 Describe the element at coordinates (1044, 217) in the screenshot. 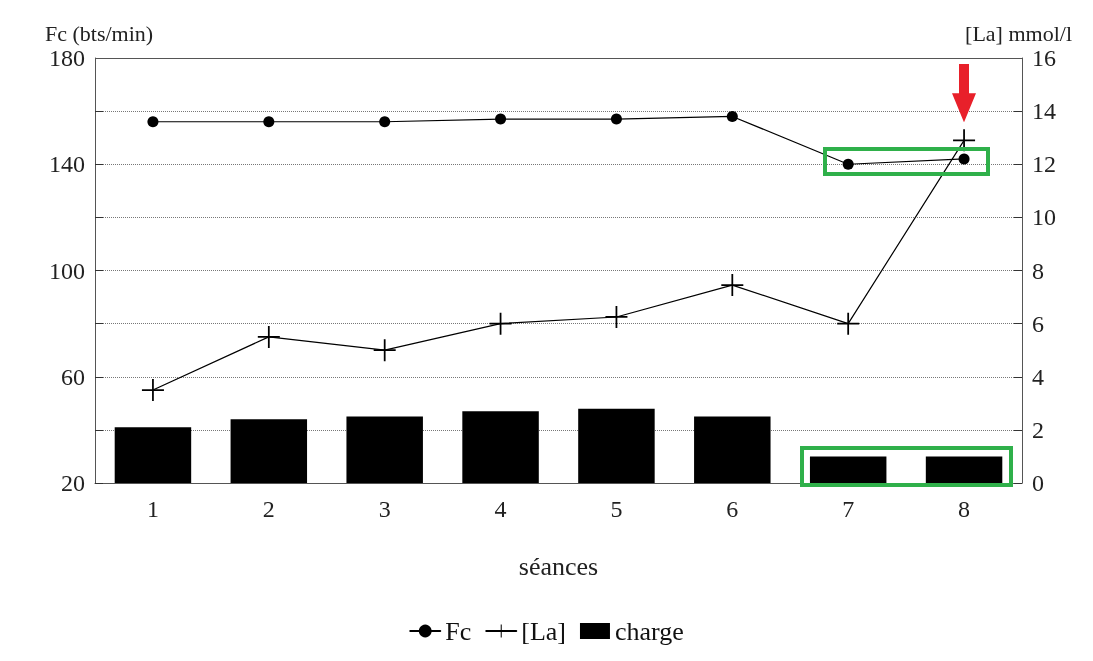

I see `y2-tick-label: 10` at that location.